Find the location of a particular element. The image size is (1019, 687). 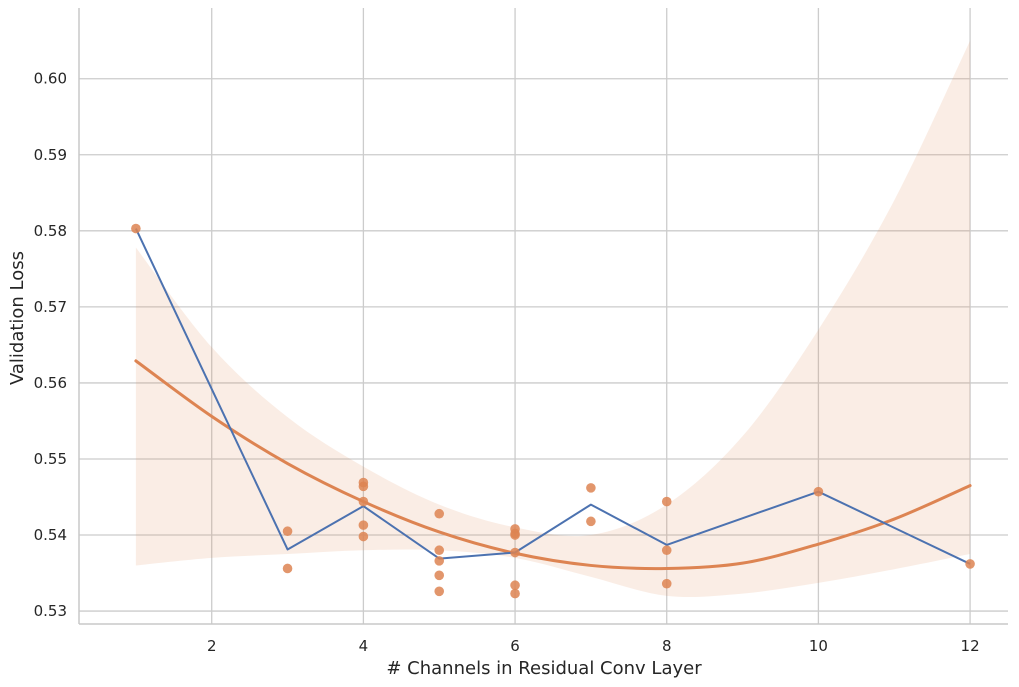

x-tick-label: 4 is located at coordinates (364, 646).